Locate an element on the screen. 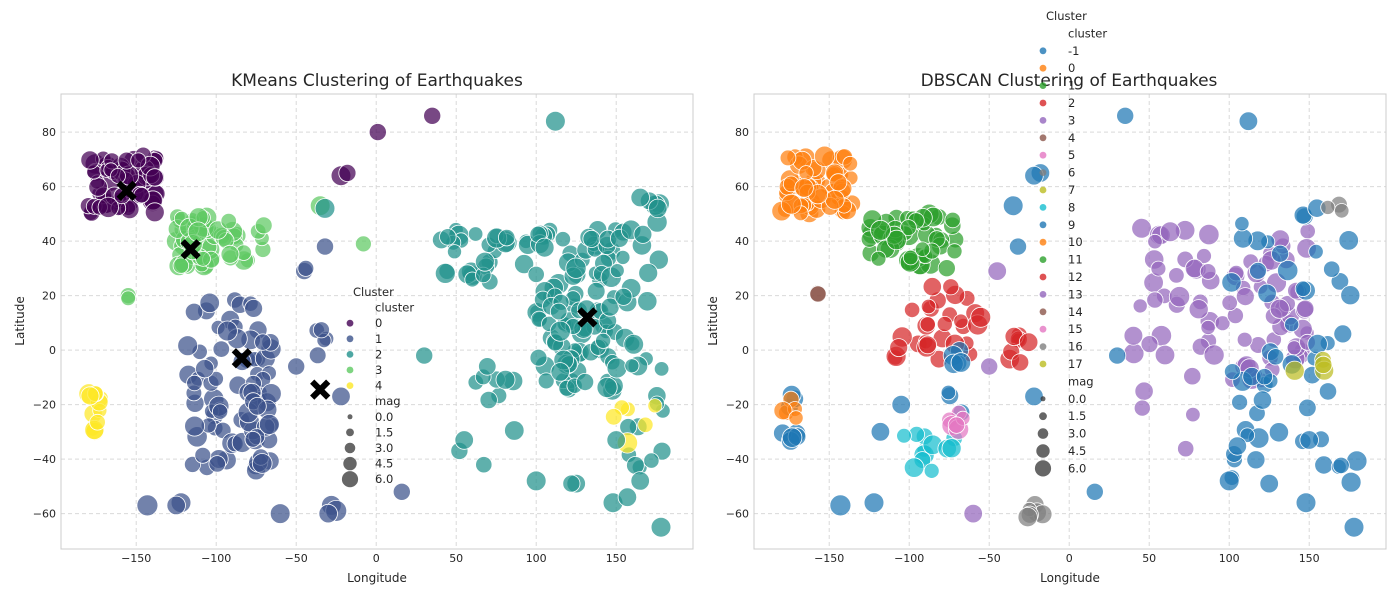 The width and height of the screenshot is (1400, 600). legend-entry: 13 is located at coordinates (1075, 294).